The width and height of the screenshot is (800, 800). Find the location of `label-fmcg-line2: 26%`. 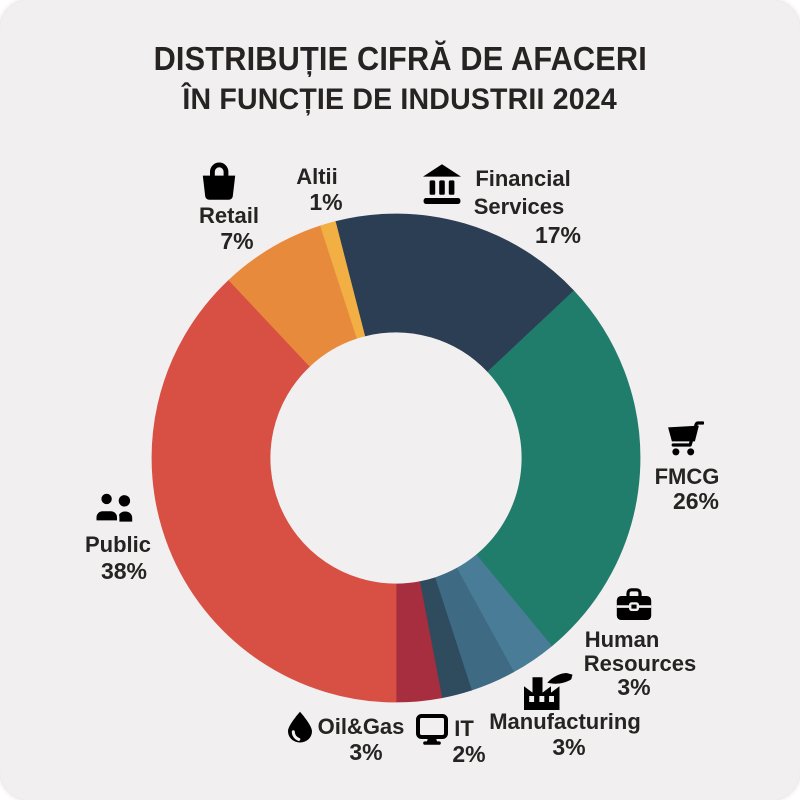

label-fmcg-line2: 26% is located at coordinates (696, 501).